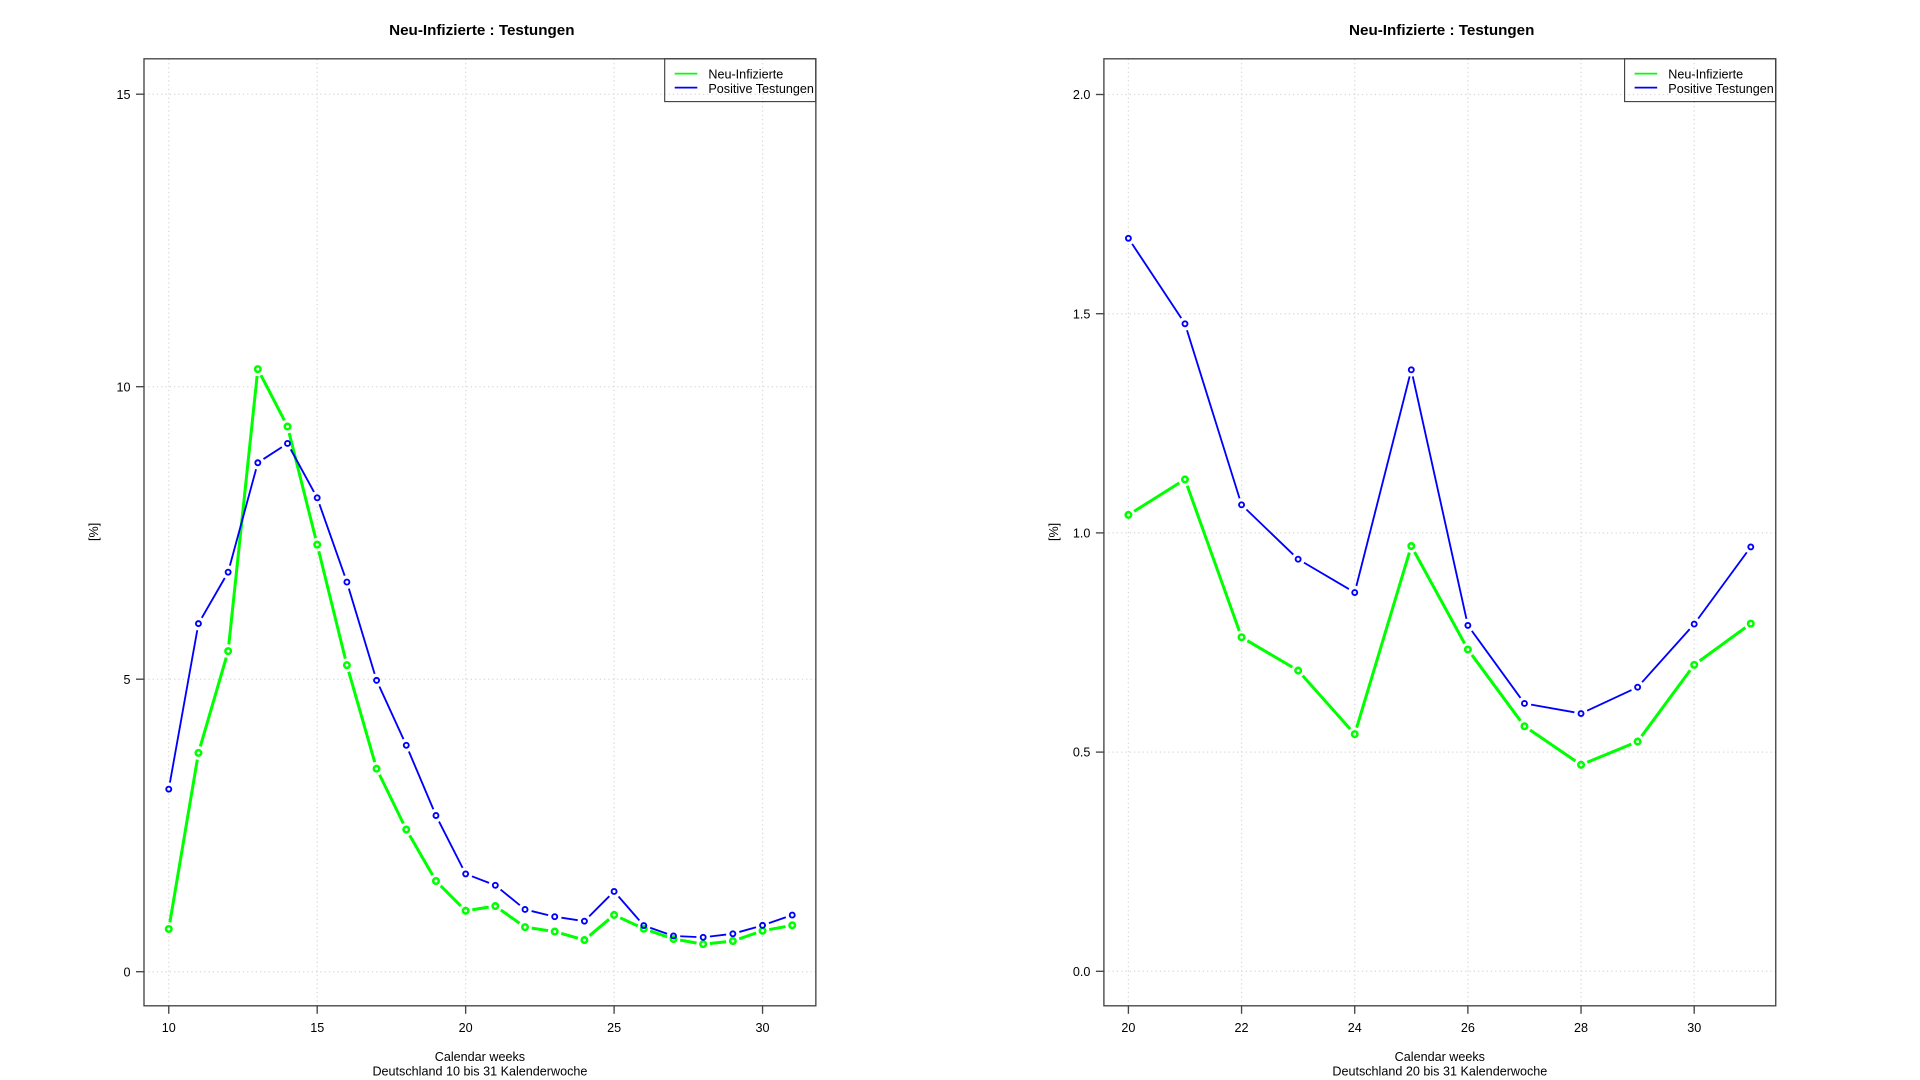 The image size is (1920, 1080). I want to click on svg-text: 0.0, so click(1082, 972).